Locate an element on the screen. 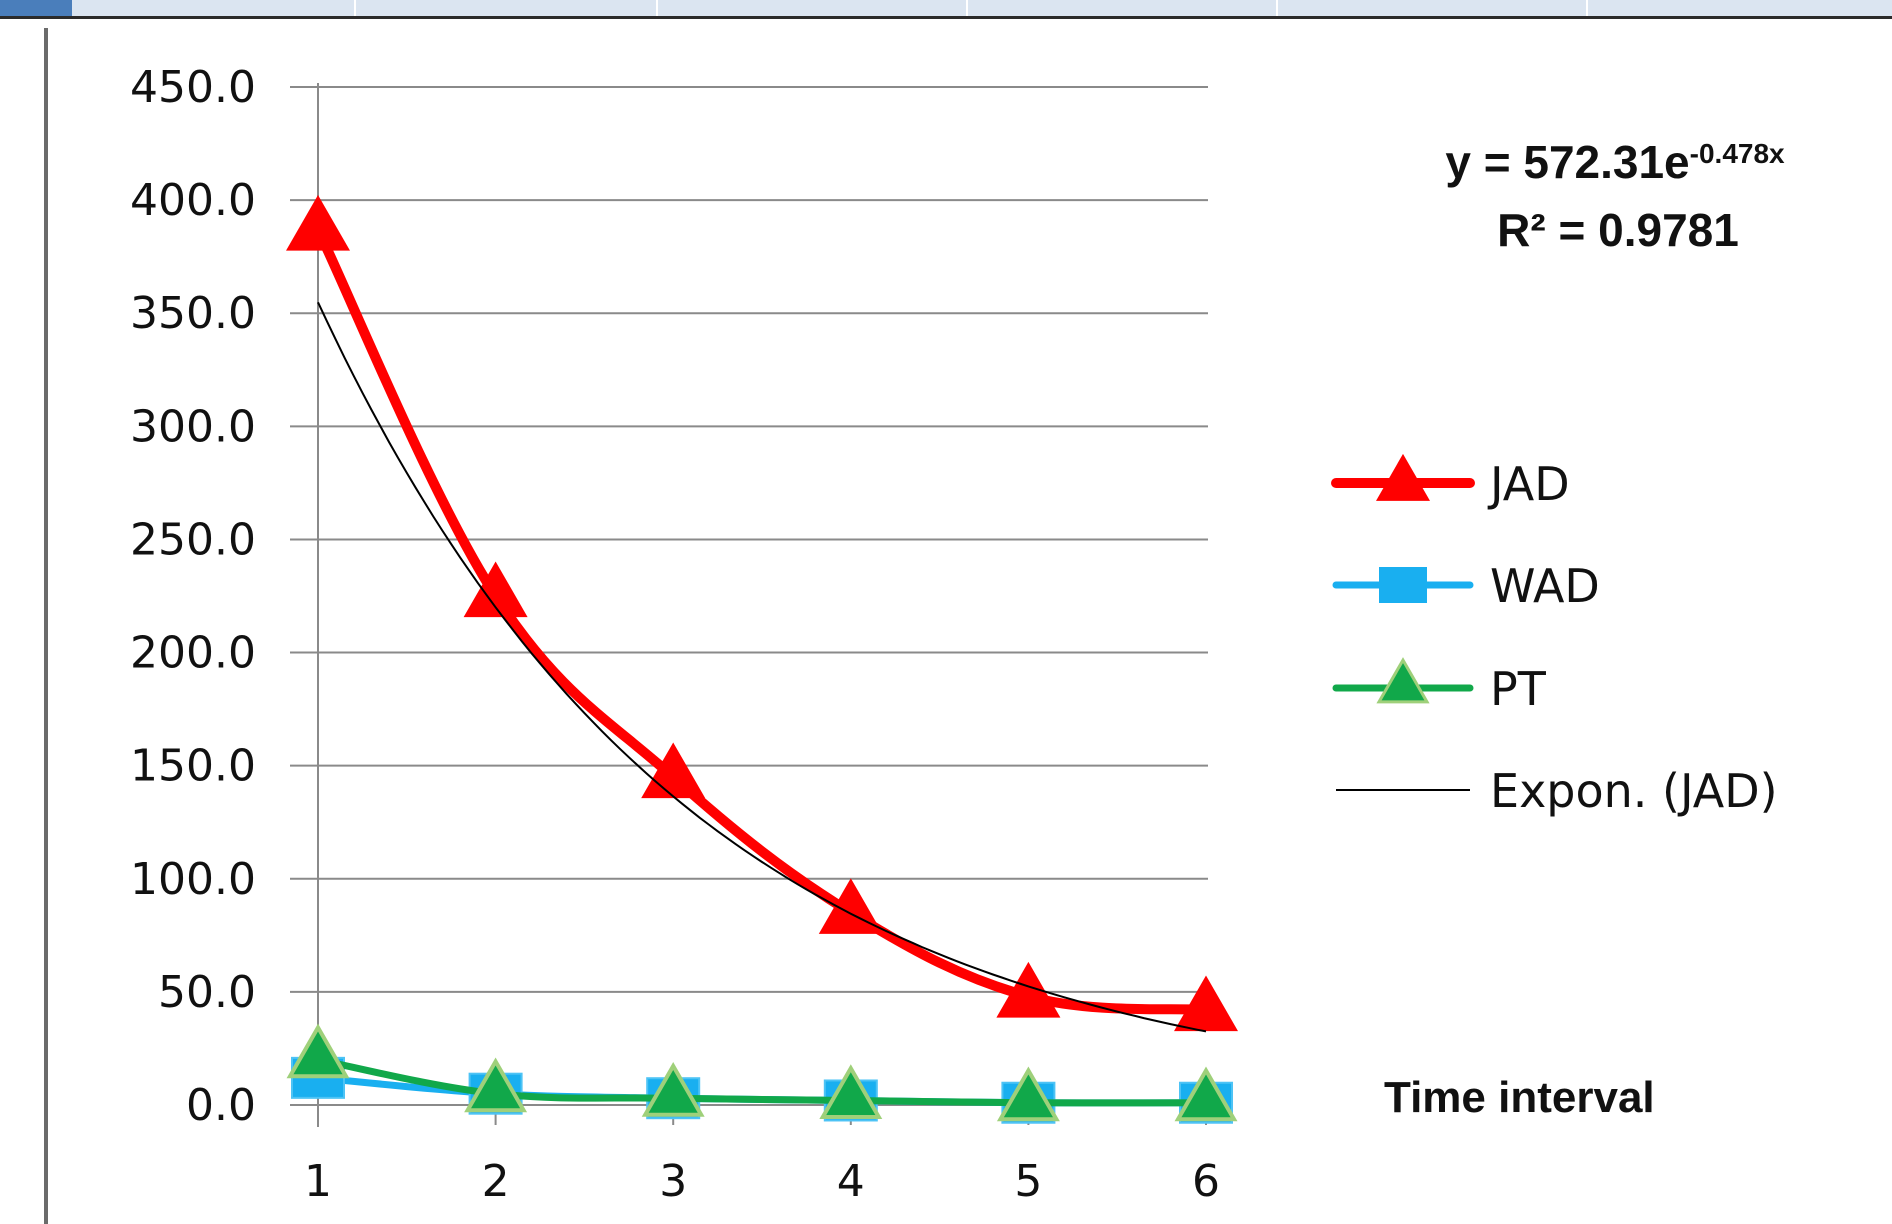  series-line-pt is located at coordinates (762, 1081).